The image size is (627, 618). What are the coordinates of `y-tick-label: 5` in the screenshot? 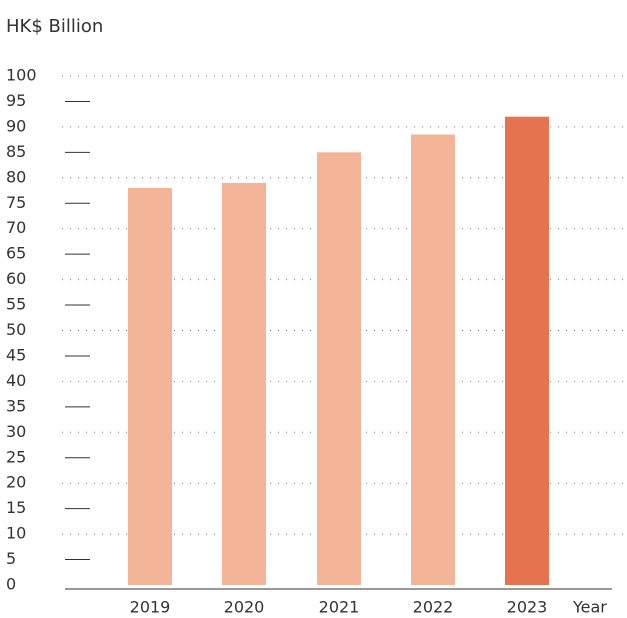 It's located at (11, 558).